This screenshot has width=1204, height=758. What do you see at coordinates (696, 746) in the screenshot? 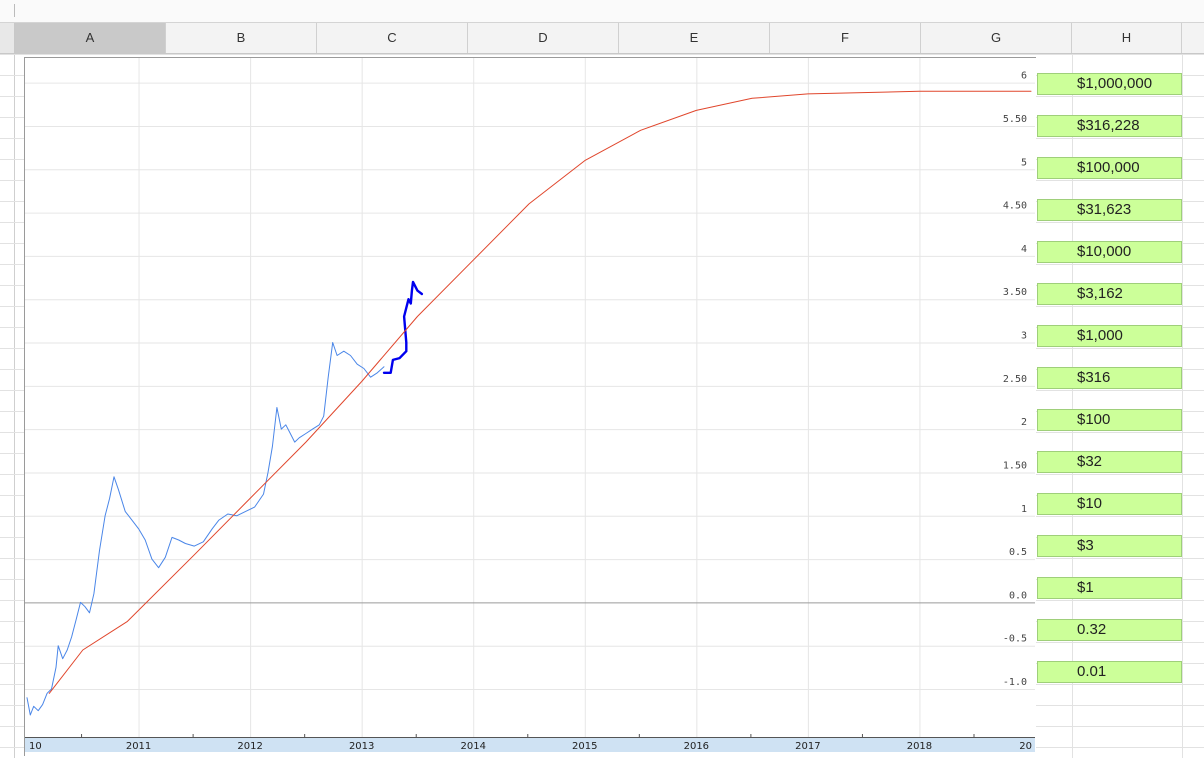
I see `x-tick-label: 2016` at bounding box center [696, 746].